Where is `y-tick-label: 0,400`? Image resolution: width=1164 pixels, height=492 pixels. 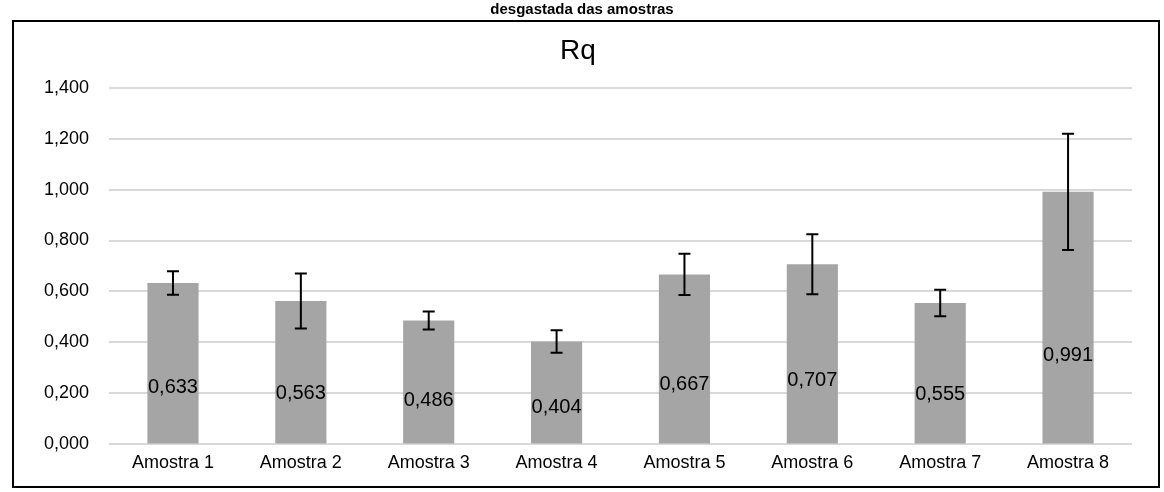 y-tick-label: 0,400 is located at coordinates (67, 341).